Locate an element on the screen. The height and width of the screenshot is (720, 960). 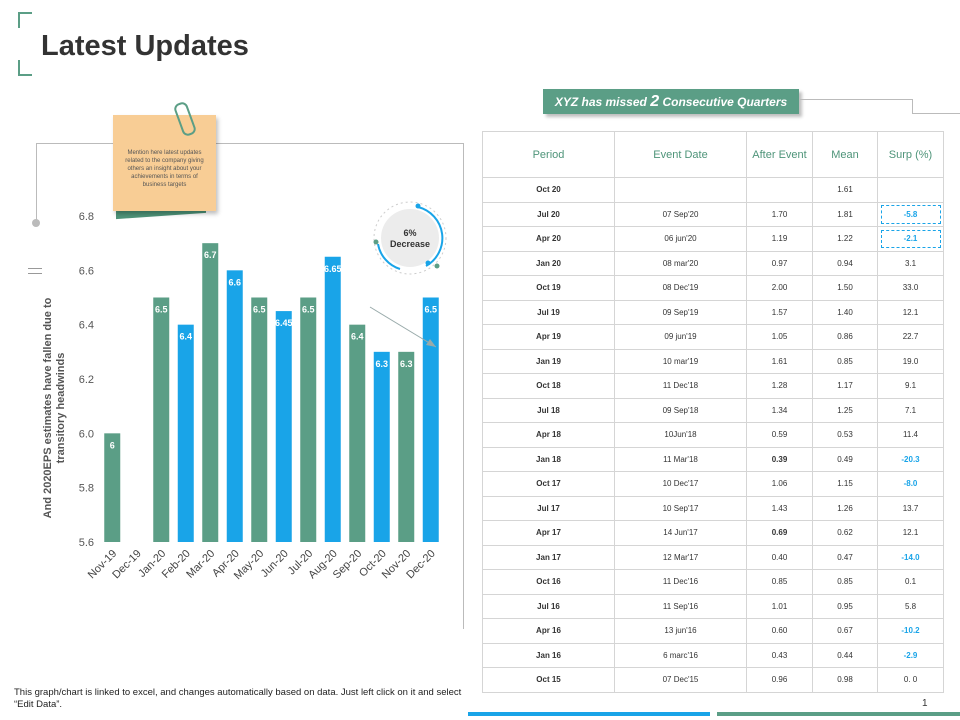
after-event-cell: 0.59 is located at coordinates (779, 435).